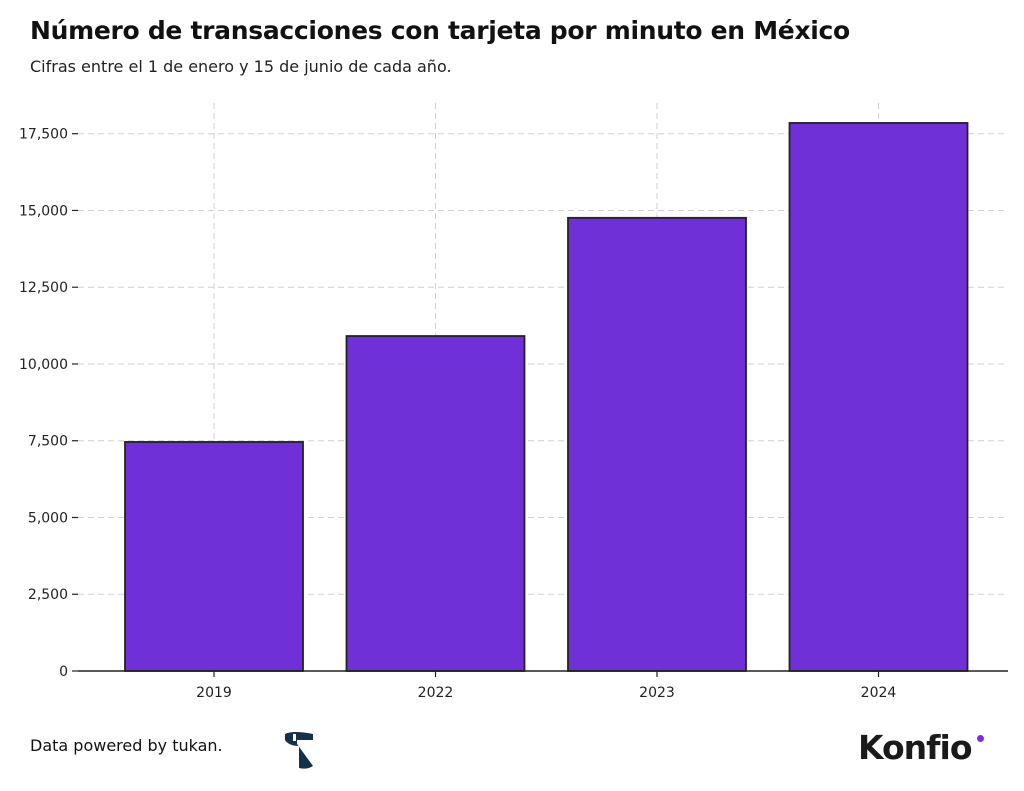  I want to click on bar-2024, so click(878, 397).